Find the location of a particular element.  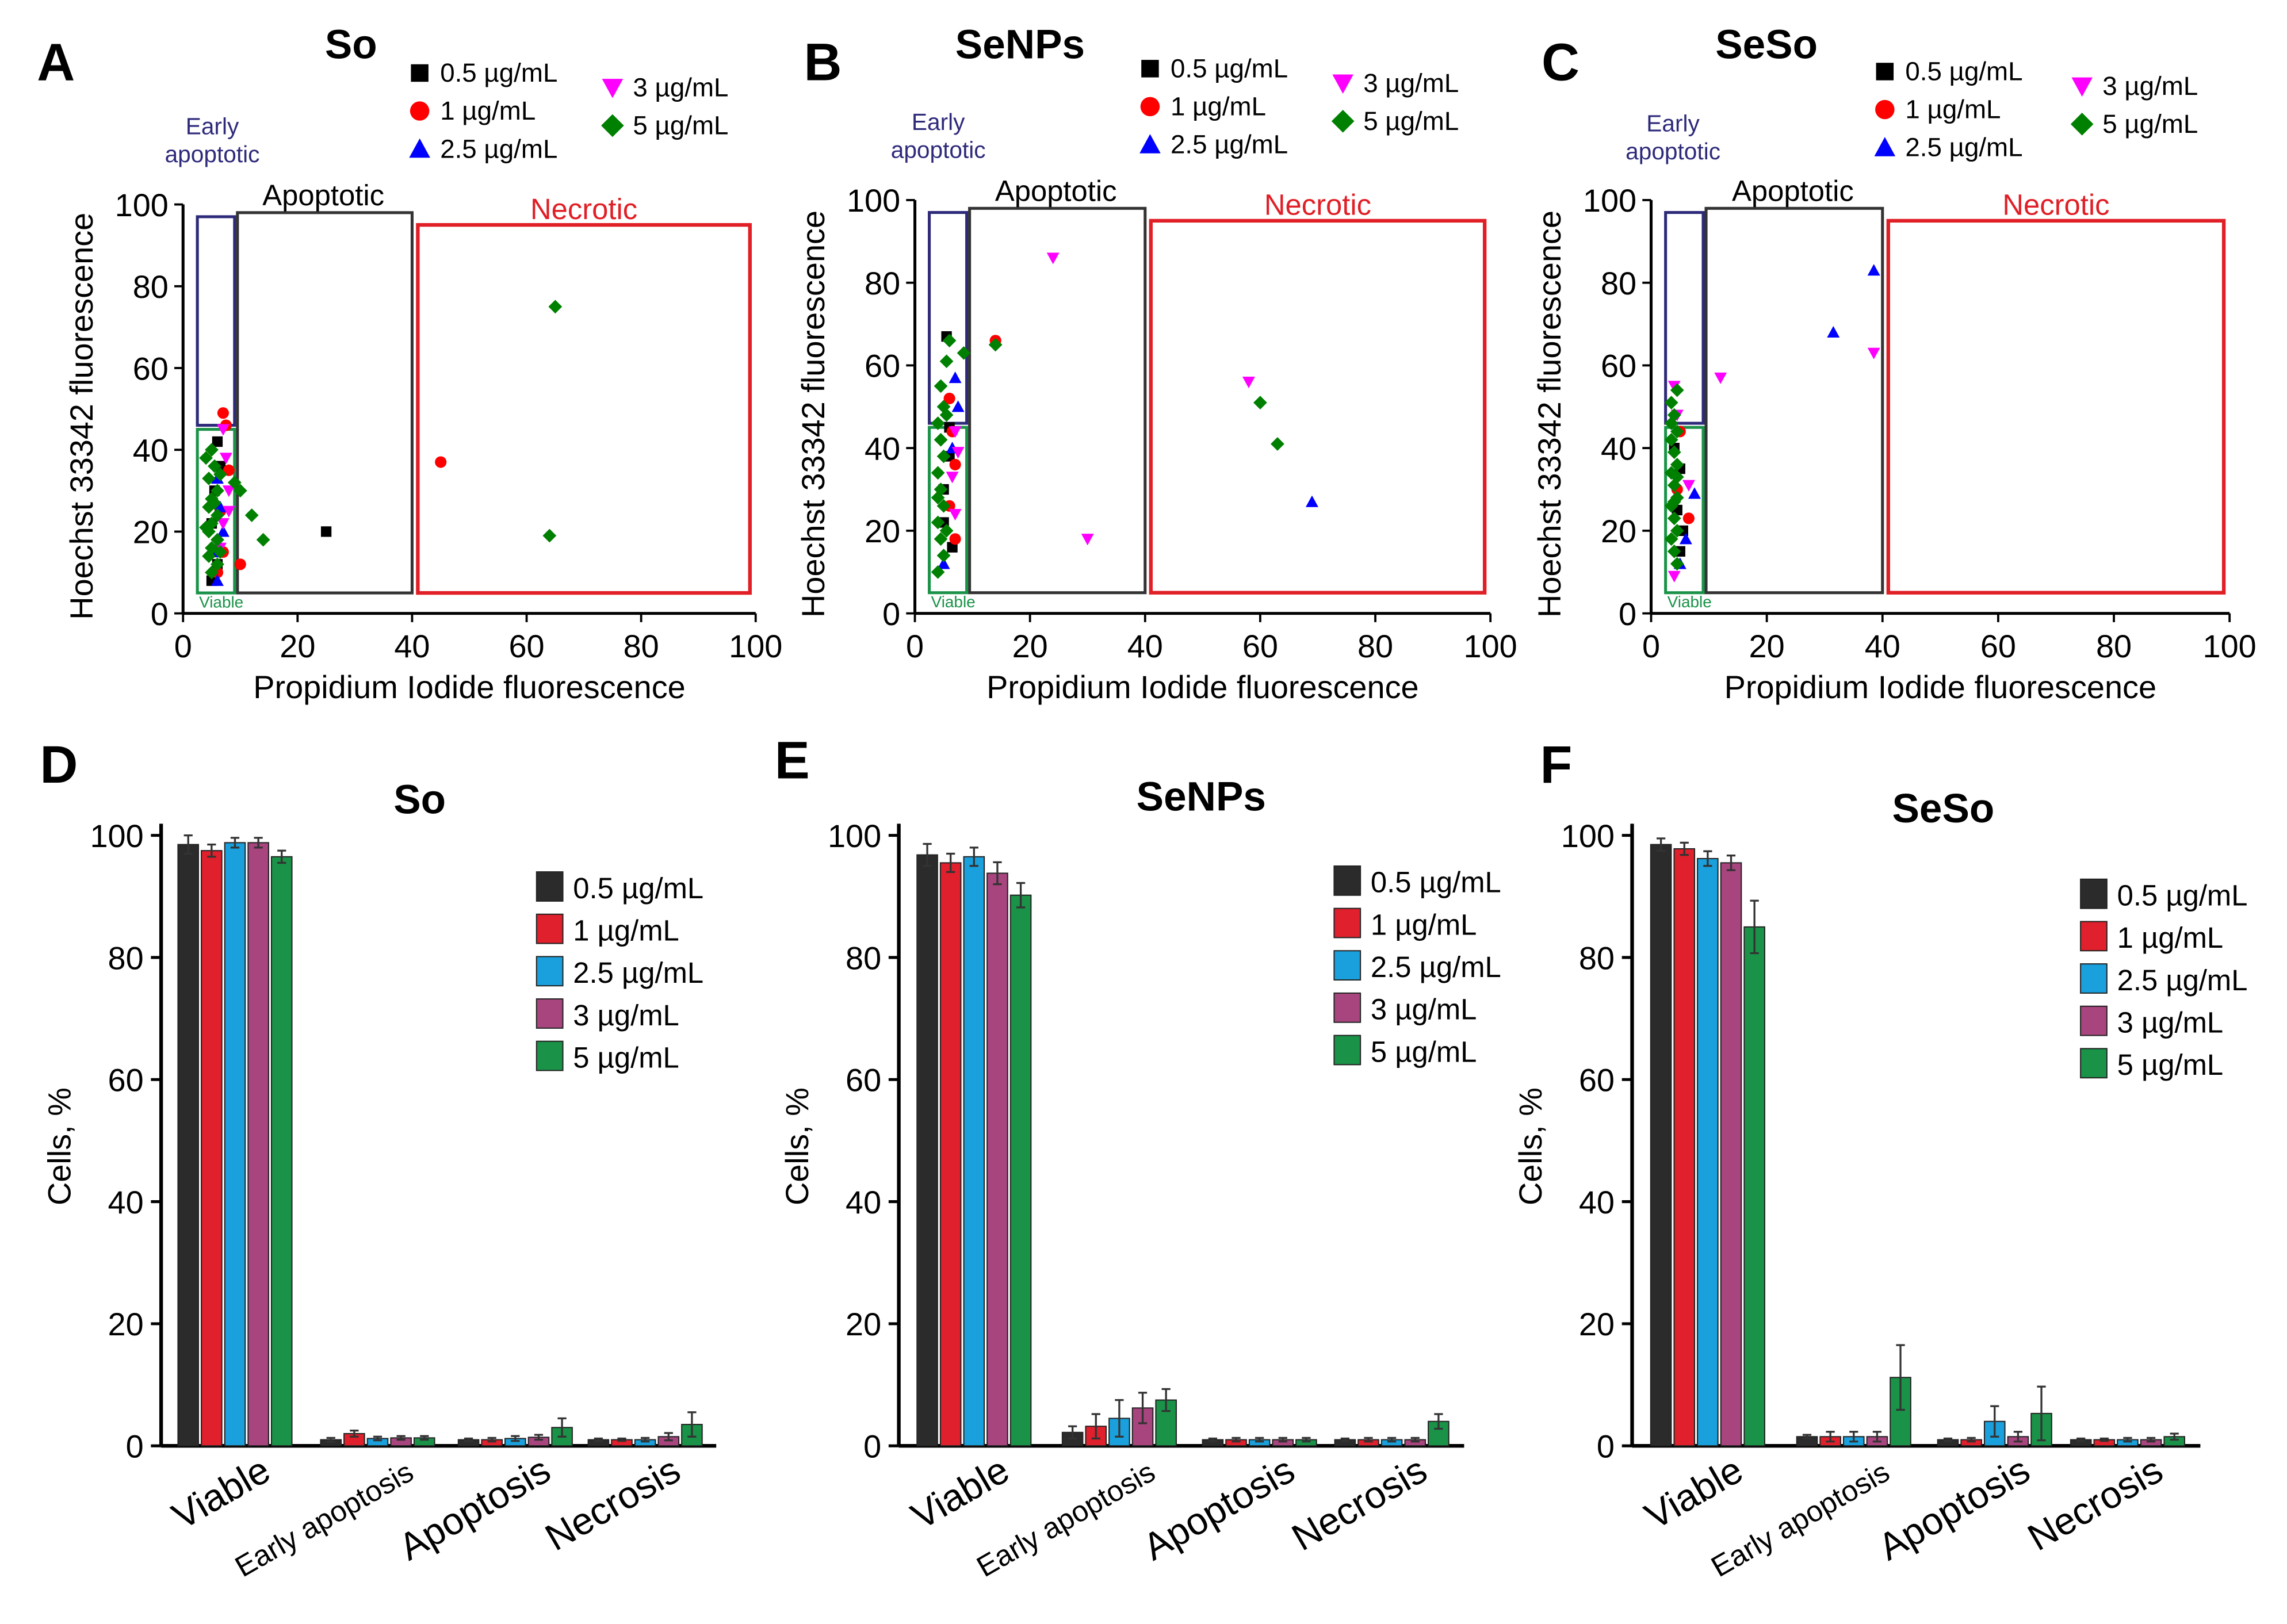

gate-label-early: apoptotic is located at coordinates (212, 154).